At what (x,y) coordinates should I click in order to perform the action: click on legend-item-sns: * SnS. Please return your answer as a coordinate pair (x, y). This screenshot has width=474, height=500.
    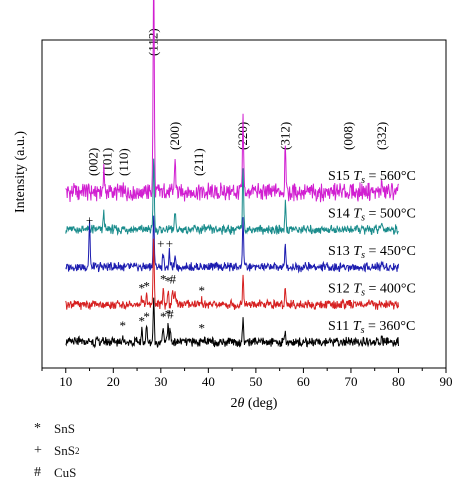
    Looking at the image, I should click on (56, 429).